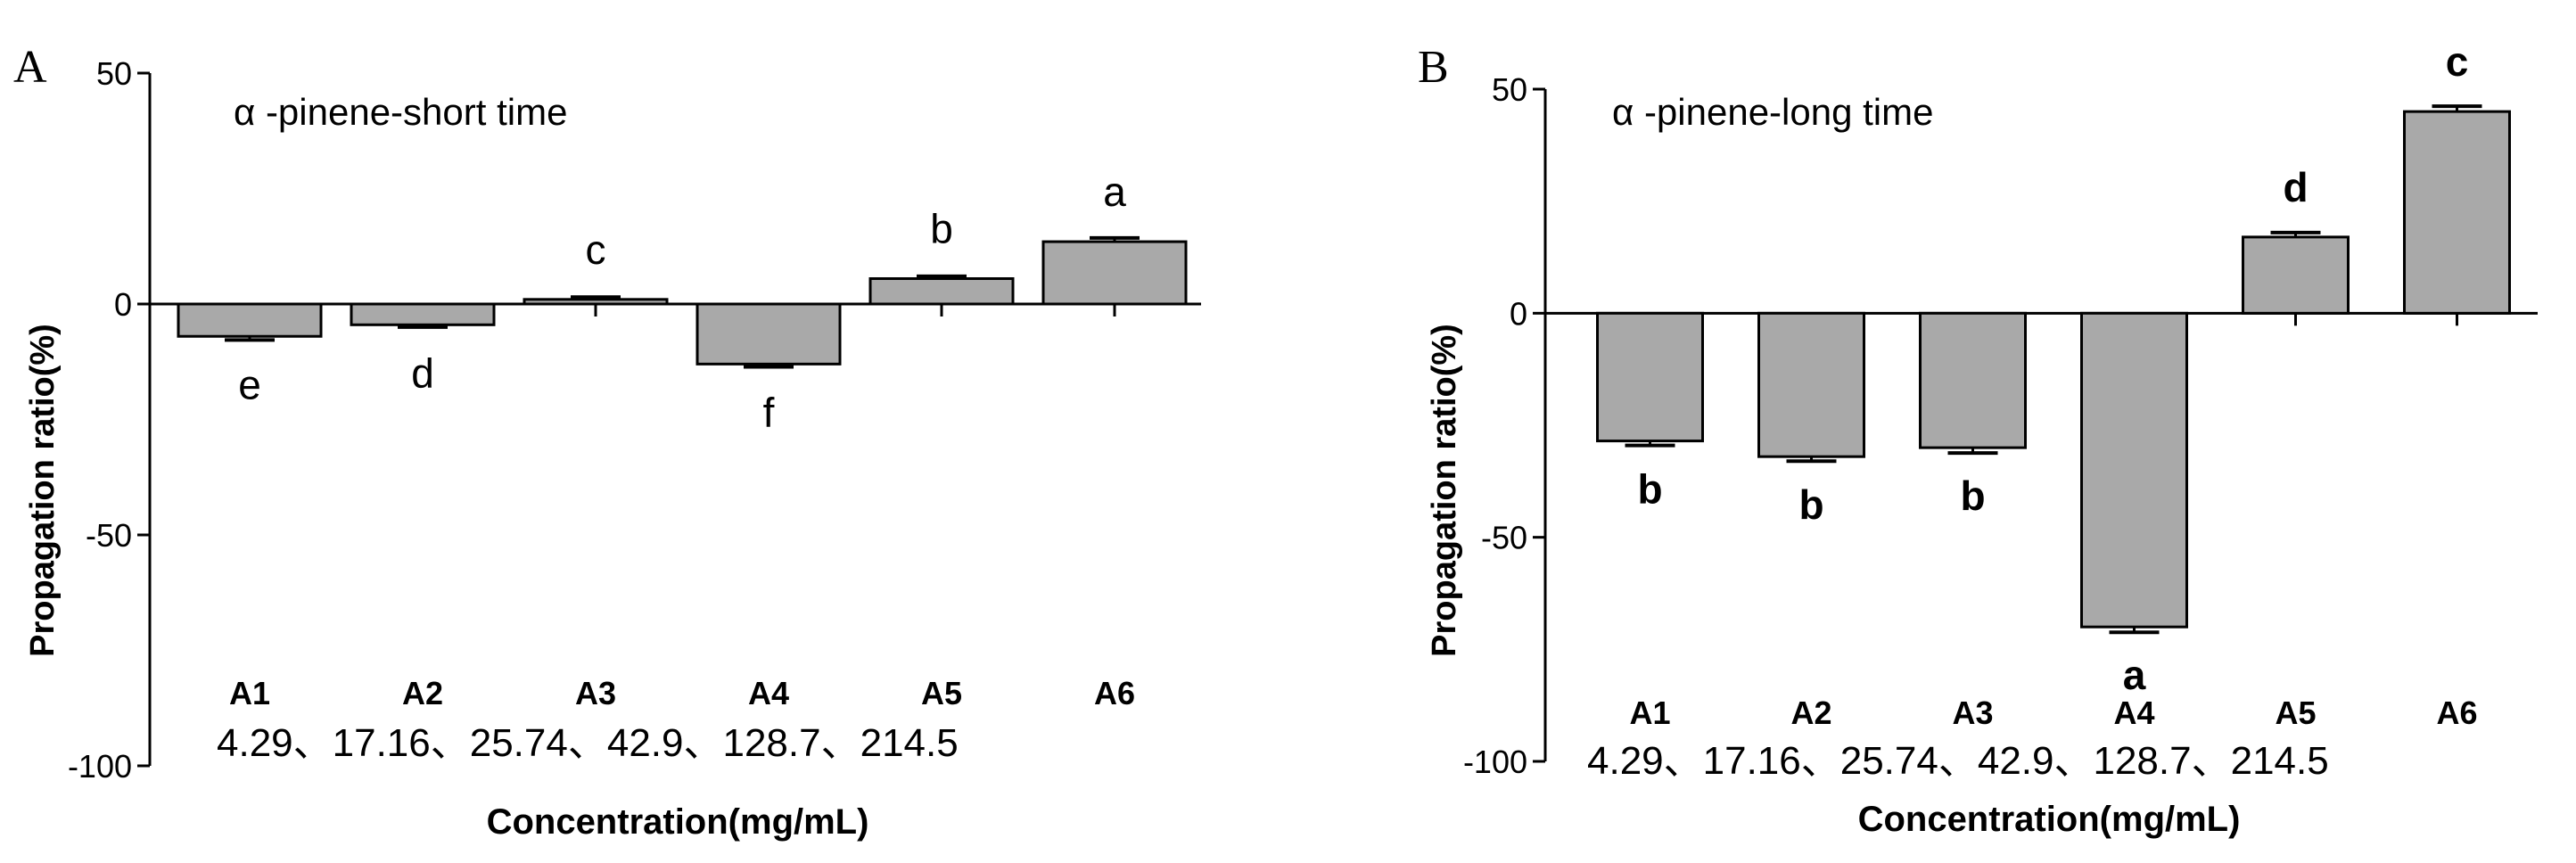  I want to click on panel-letter-a: A, so click(30, 67).